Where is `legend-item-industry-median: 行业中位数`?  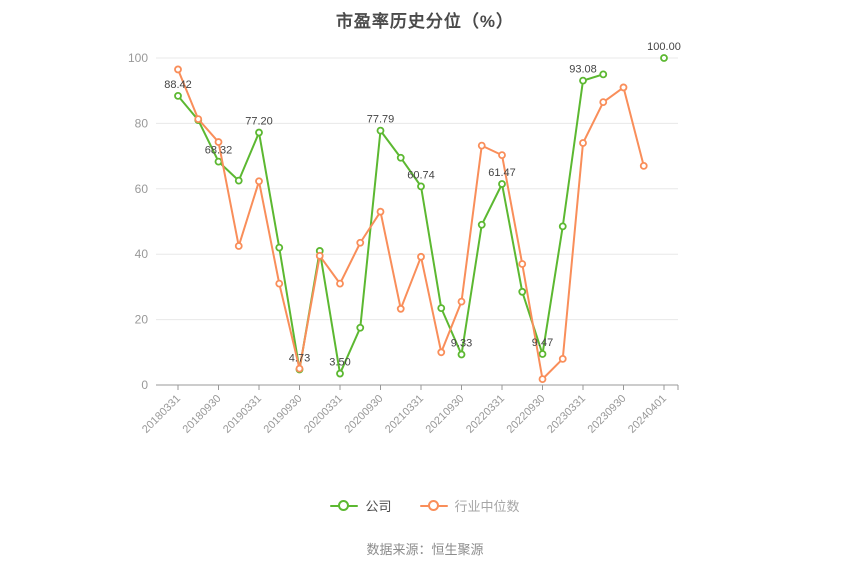
legend-item-industry-median: 行业中位数 is located at coordinates (469, 505).